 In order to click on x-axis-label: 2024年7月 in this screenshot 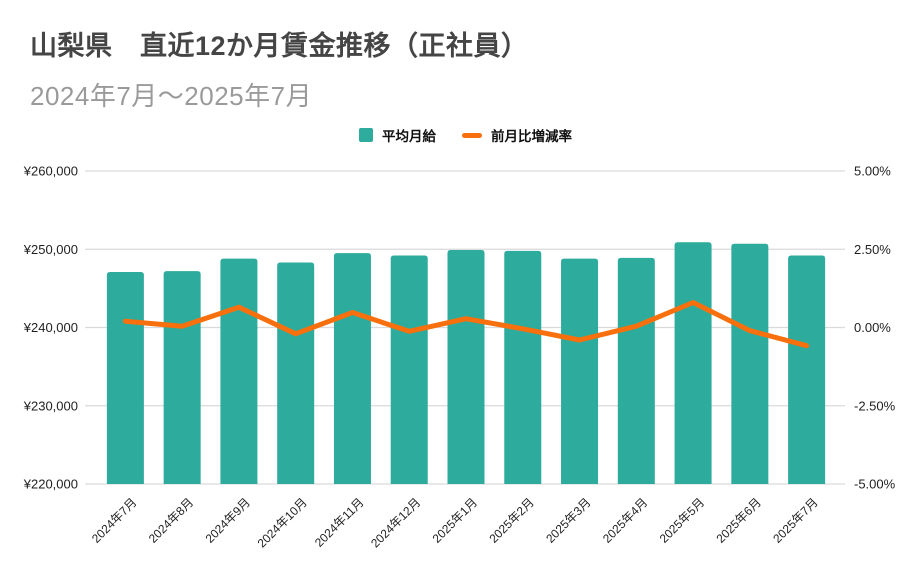, I will do `click(114, 520)`.